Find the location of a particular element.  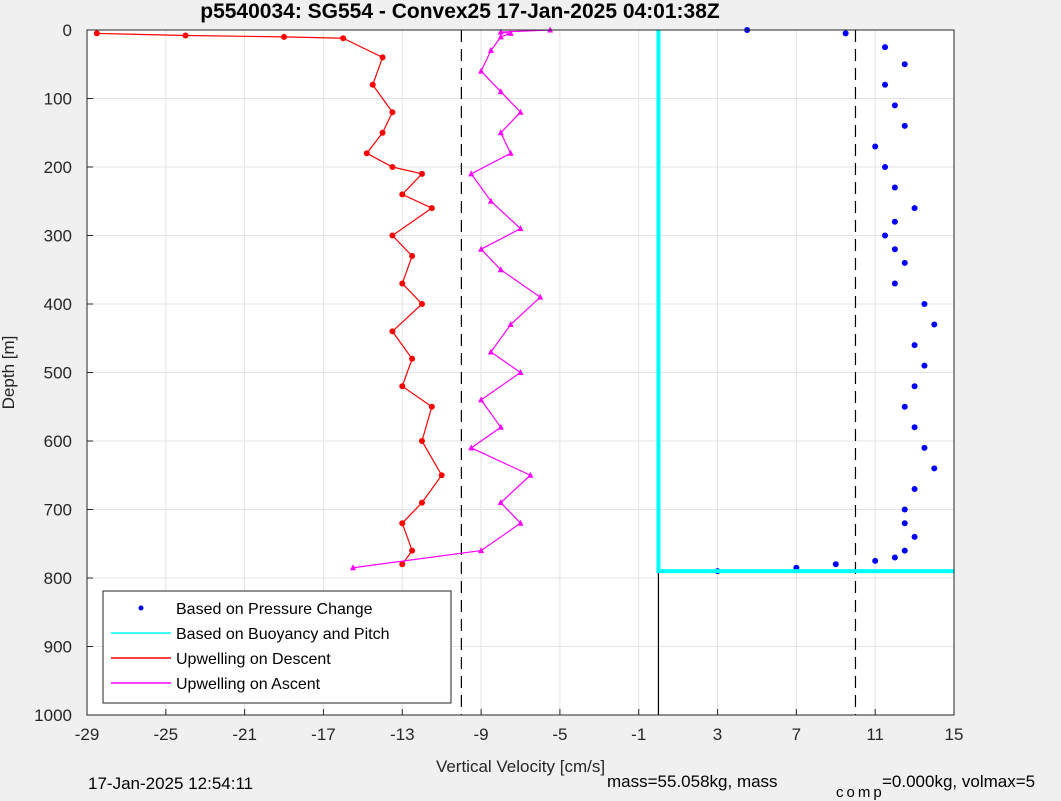

y-tick-label: 900 is located at coordinates (58, 647).